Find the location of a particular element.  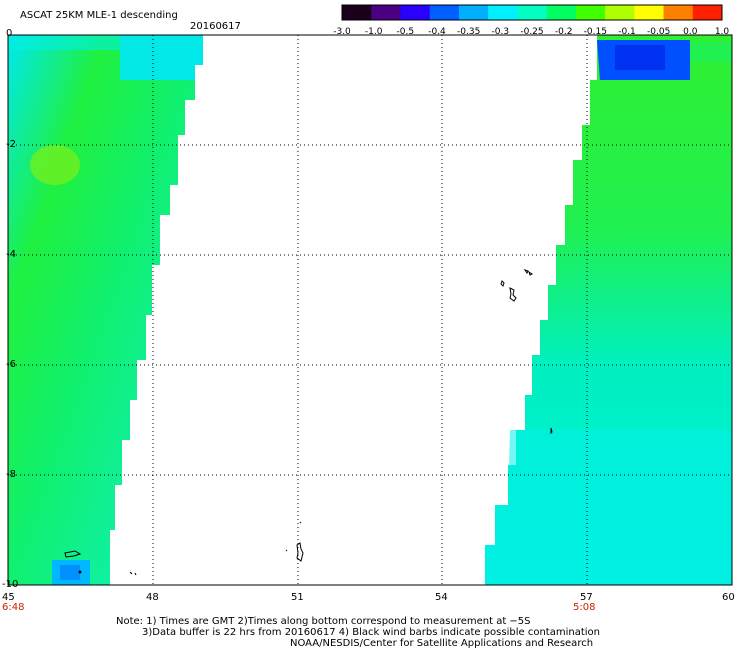

x-label-54: 54 is located at coordinates (441, 597).